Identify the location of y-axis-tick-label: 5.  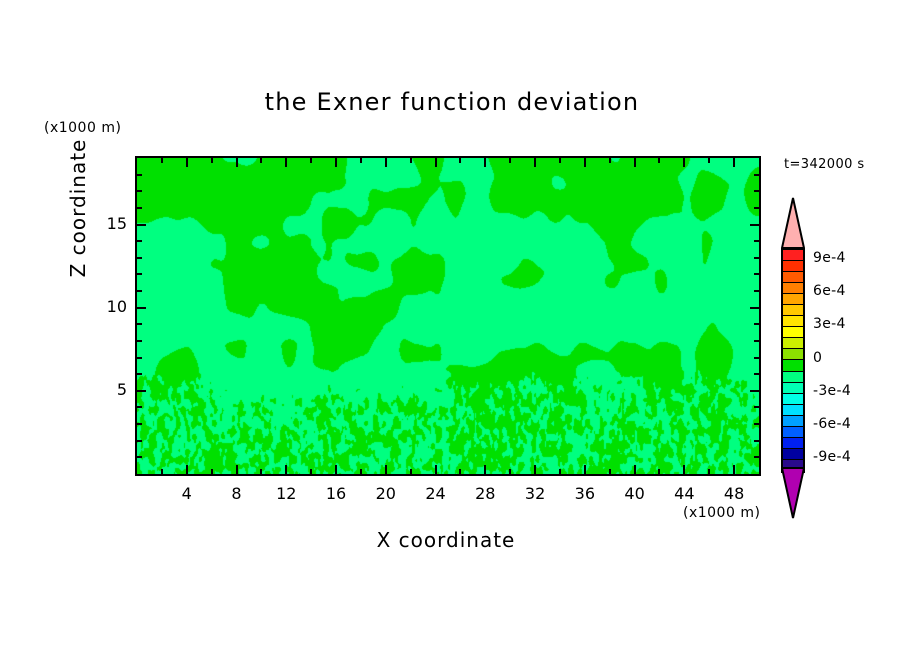
(121, 389).